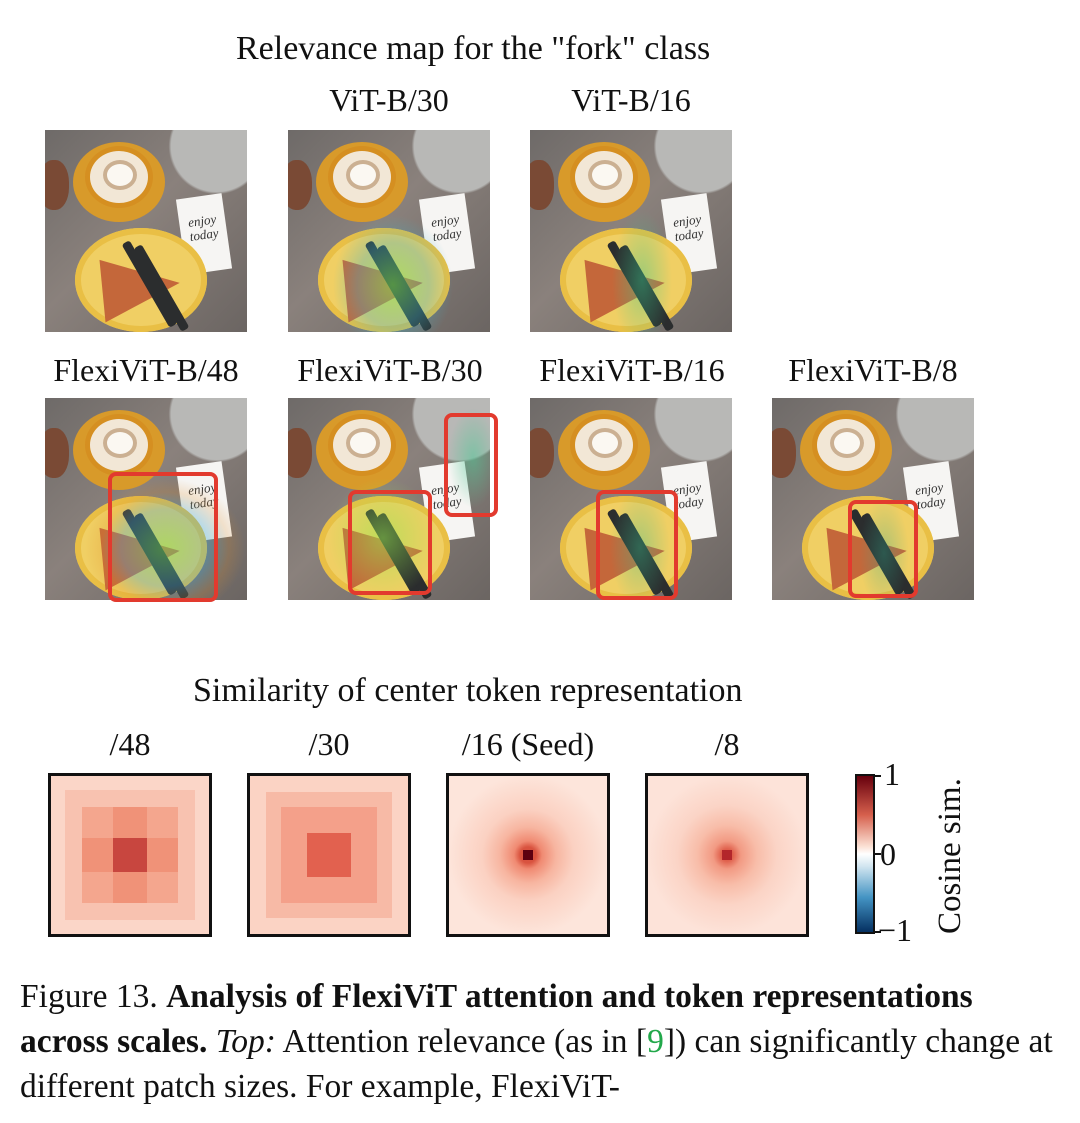 This screenshot has width=1080, height=1123. I want to click on sim-label-30: /30, so click(329, 744).